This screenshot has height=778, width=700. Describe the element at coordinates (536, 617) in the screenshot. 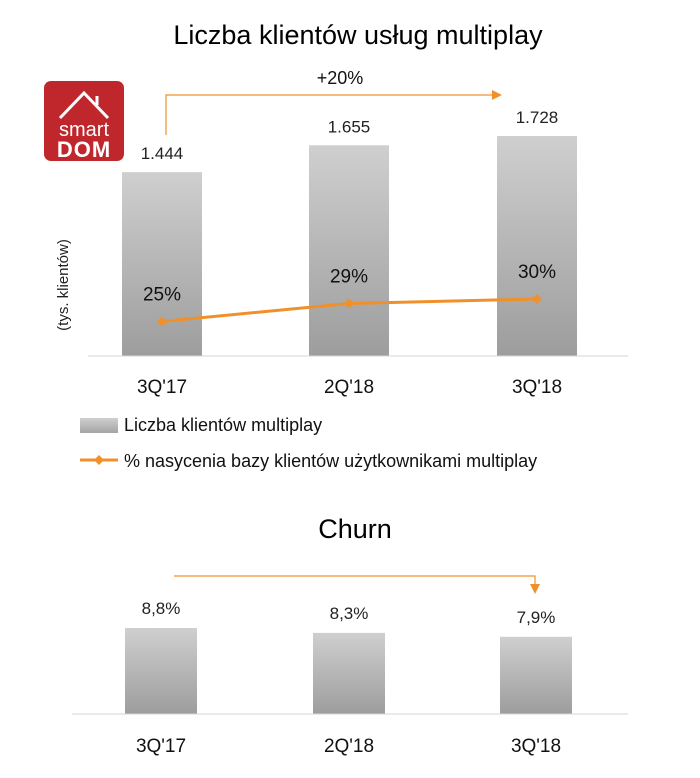

I see `churn-value-label: 7,9%` at that location.